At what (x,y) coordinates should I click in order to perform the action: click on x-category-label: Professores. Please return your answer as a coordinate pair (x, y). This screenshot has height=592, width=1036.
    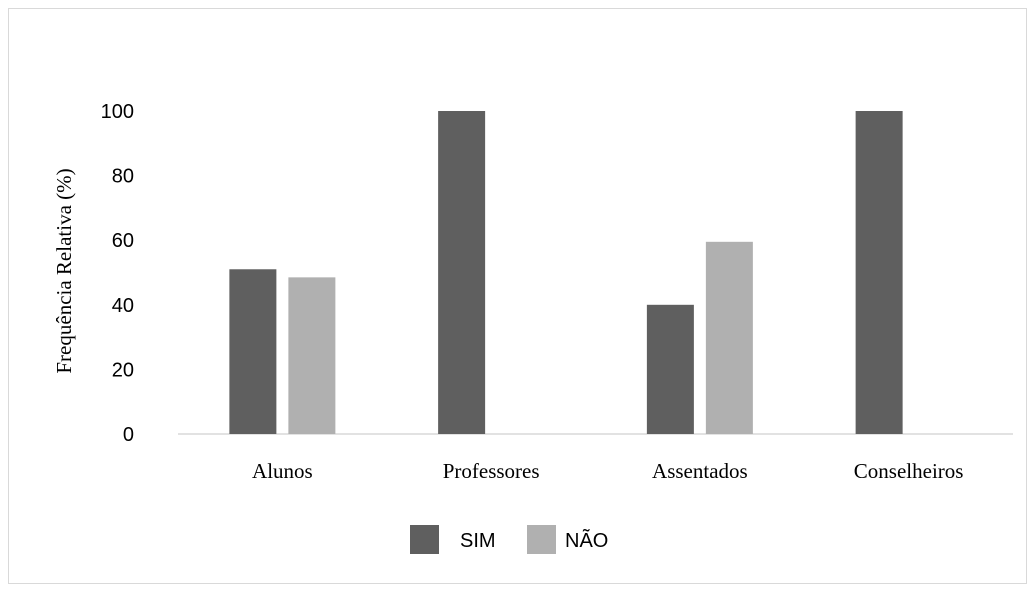
    Looking at the image, I should click on (491, 471).